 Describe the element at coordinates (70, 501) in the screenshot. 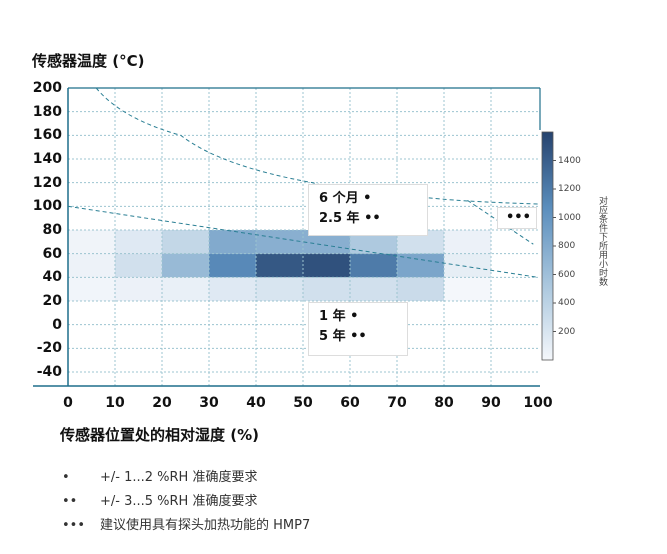

I see `legend-marker: ••` at that location.